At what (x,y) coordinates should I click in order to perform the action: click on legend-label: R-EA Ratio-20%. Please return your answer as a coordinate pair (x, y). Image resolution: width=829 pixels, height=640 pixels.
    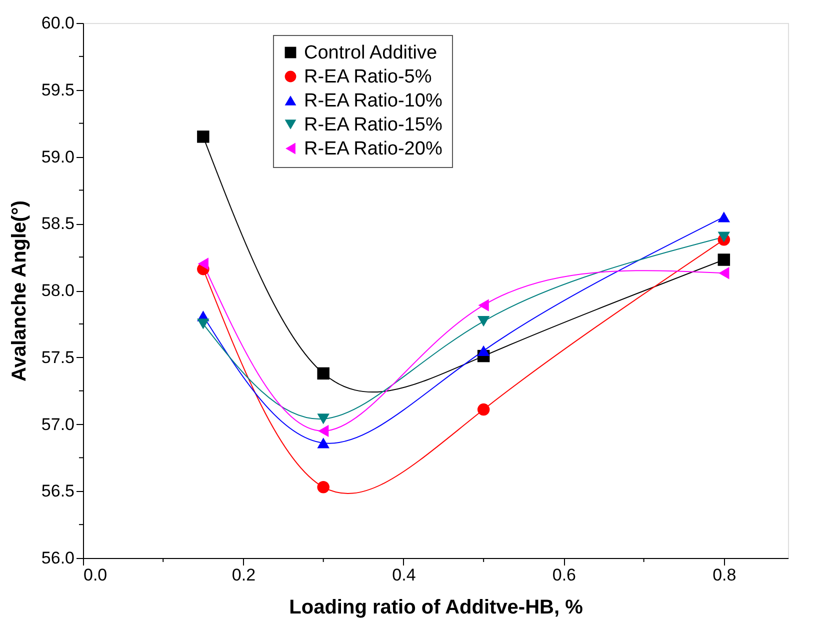
    Looking at the image, I should click on (373, 149).